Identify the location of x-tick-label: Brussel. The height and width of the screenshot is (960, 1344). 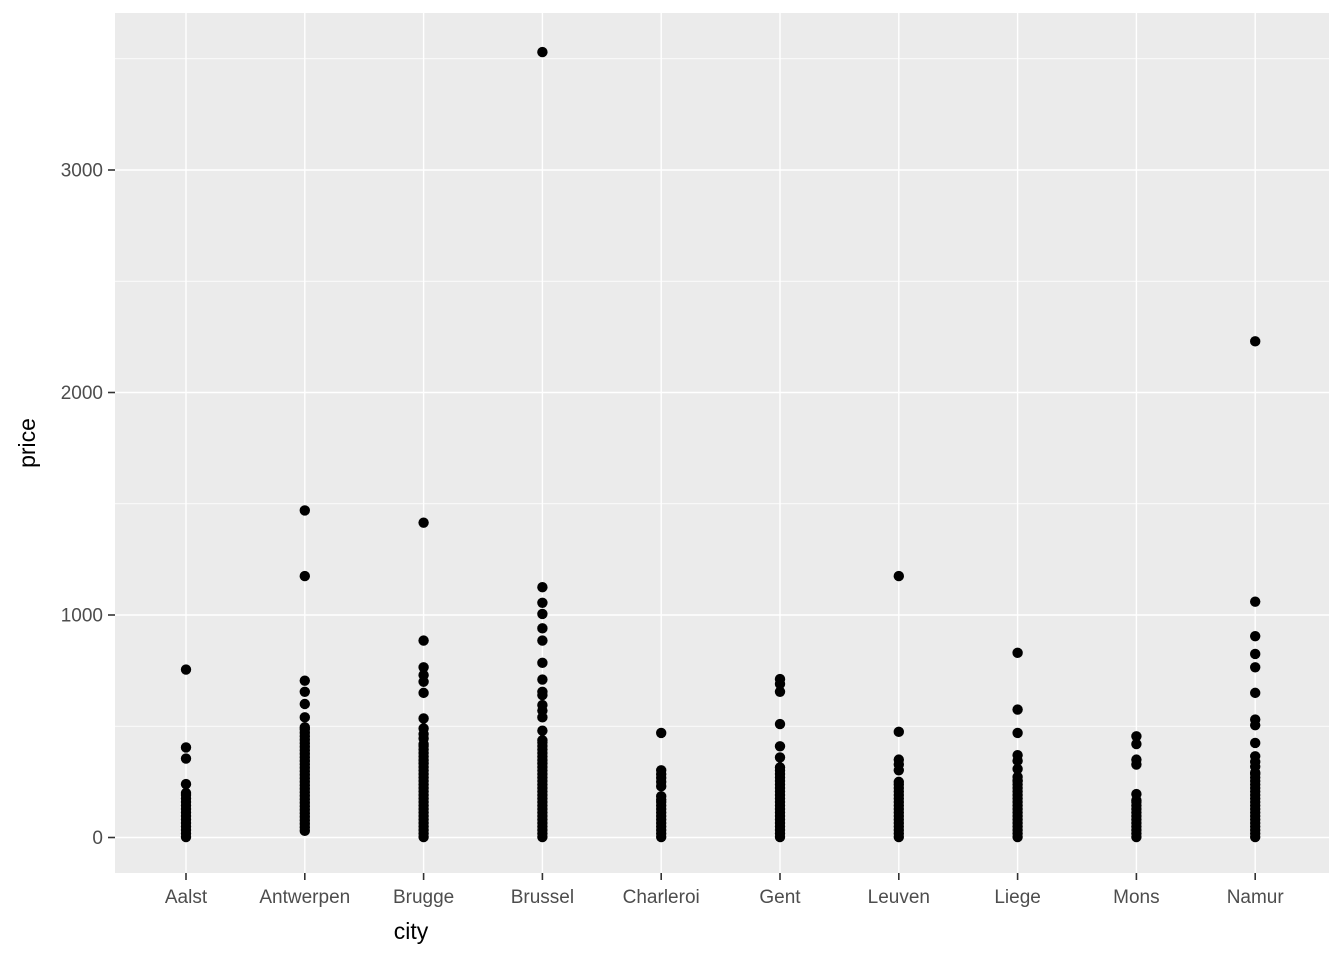
(542, 897).